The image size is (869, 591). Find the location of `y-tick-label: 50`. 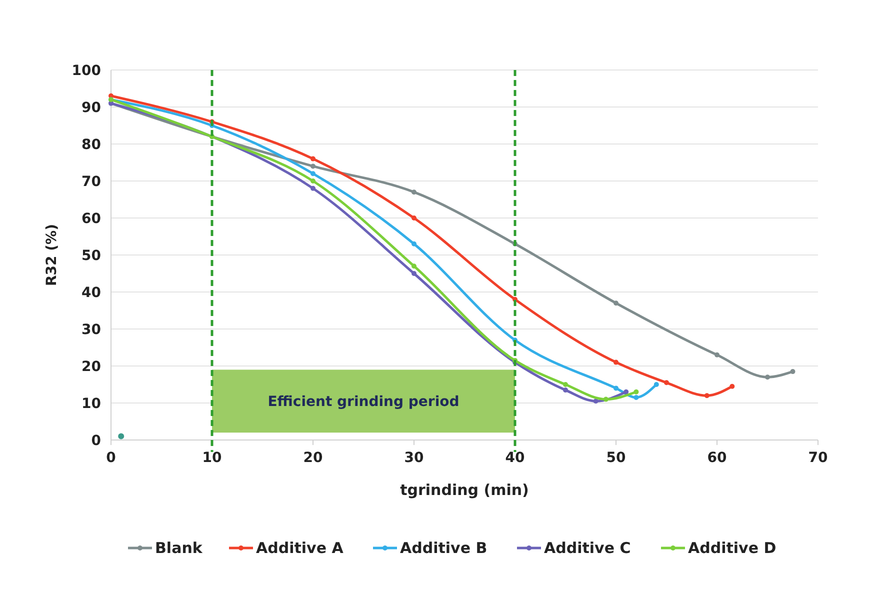

y-tick-label: 50 is located at coordinates (92, 256).